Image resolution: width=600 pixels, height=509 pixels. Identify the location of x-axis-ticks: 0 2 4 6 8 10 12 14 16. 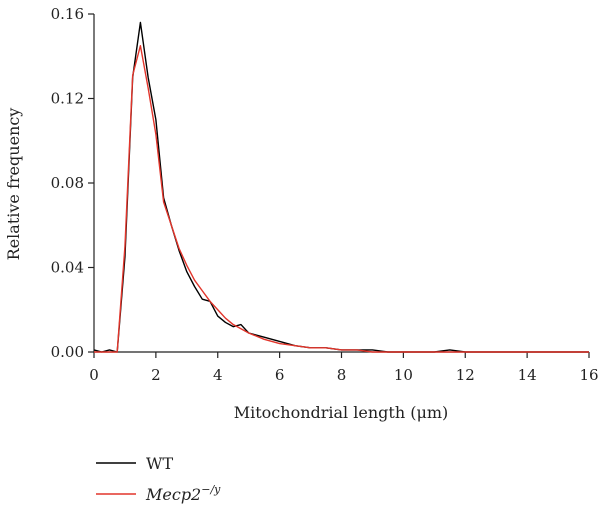
(344, 368).